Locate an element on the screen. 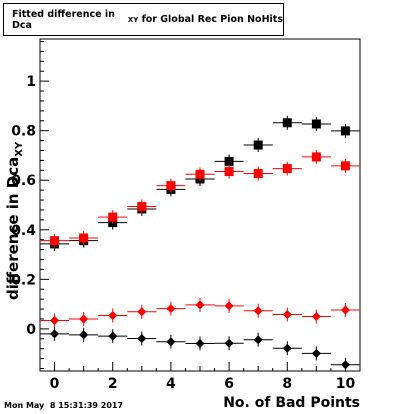 Image resolution: width=400 pixels, height=414 pixels. x-tick-label: 6 is located at coordinates (229, 384).